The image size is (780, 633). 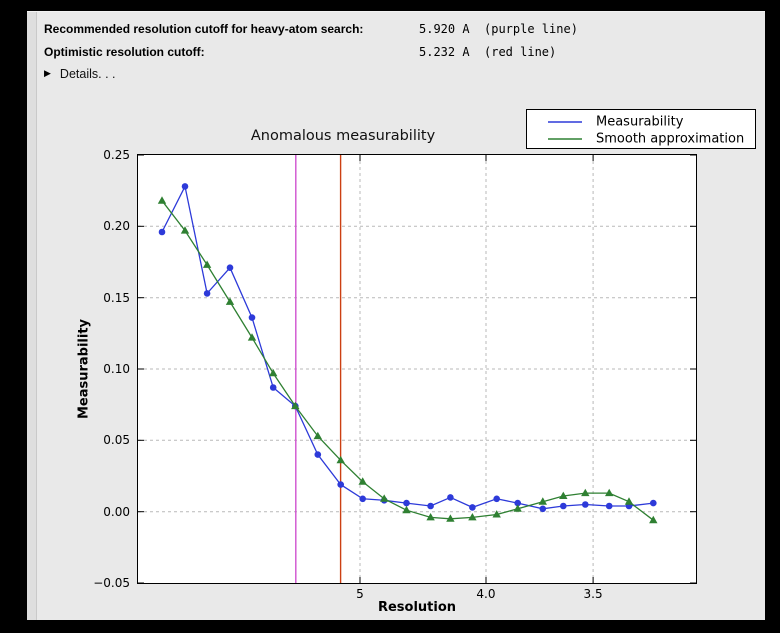 What do you see at coordinates (343, 136) in the screenshot?
I see `chart-title: Anomalous measurability` at bounding box center [343, 136].